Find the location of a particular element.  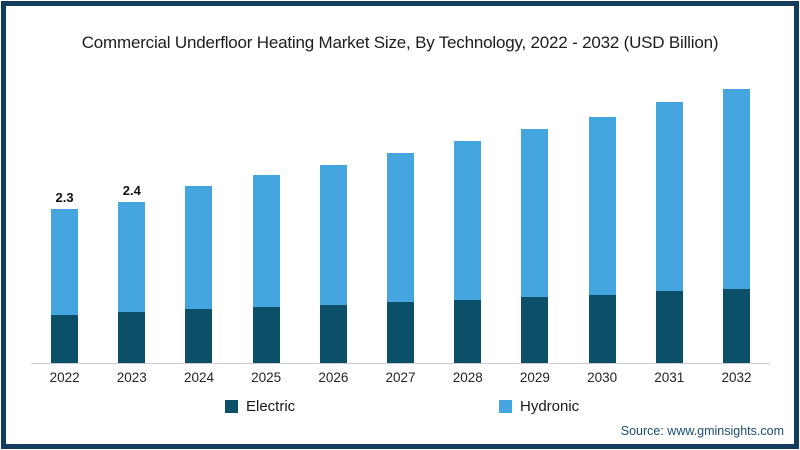

bar-value-label-2023: 2.4 is located at coordinates (131, 191).